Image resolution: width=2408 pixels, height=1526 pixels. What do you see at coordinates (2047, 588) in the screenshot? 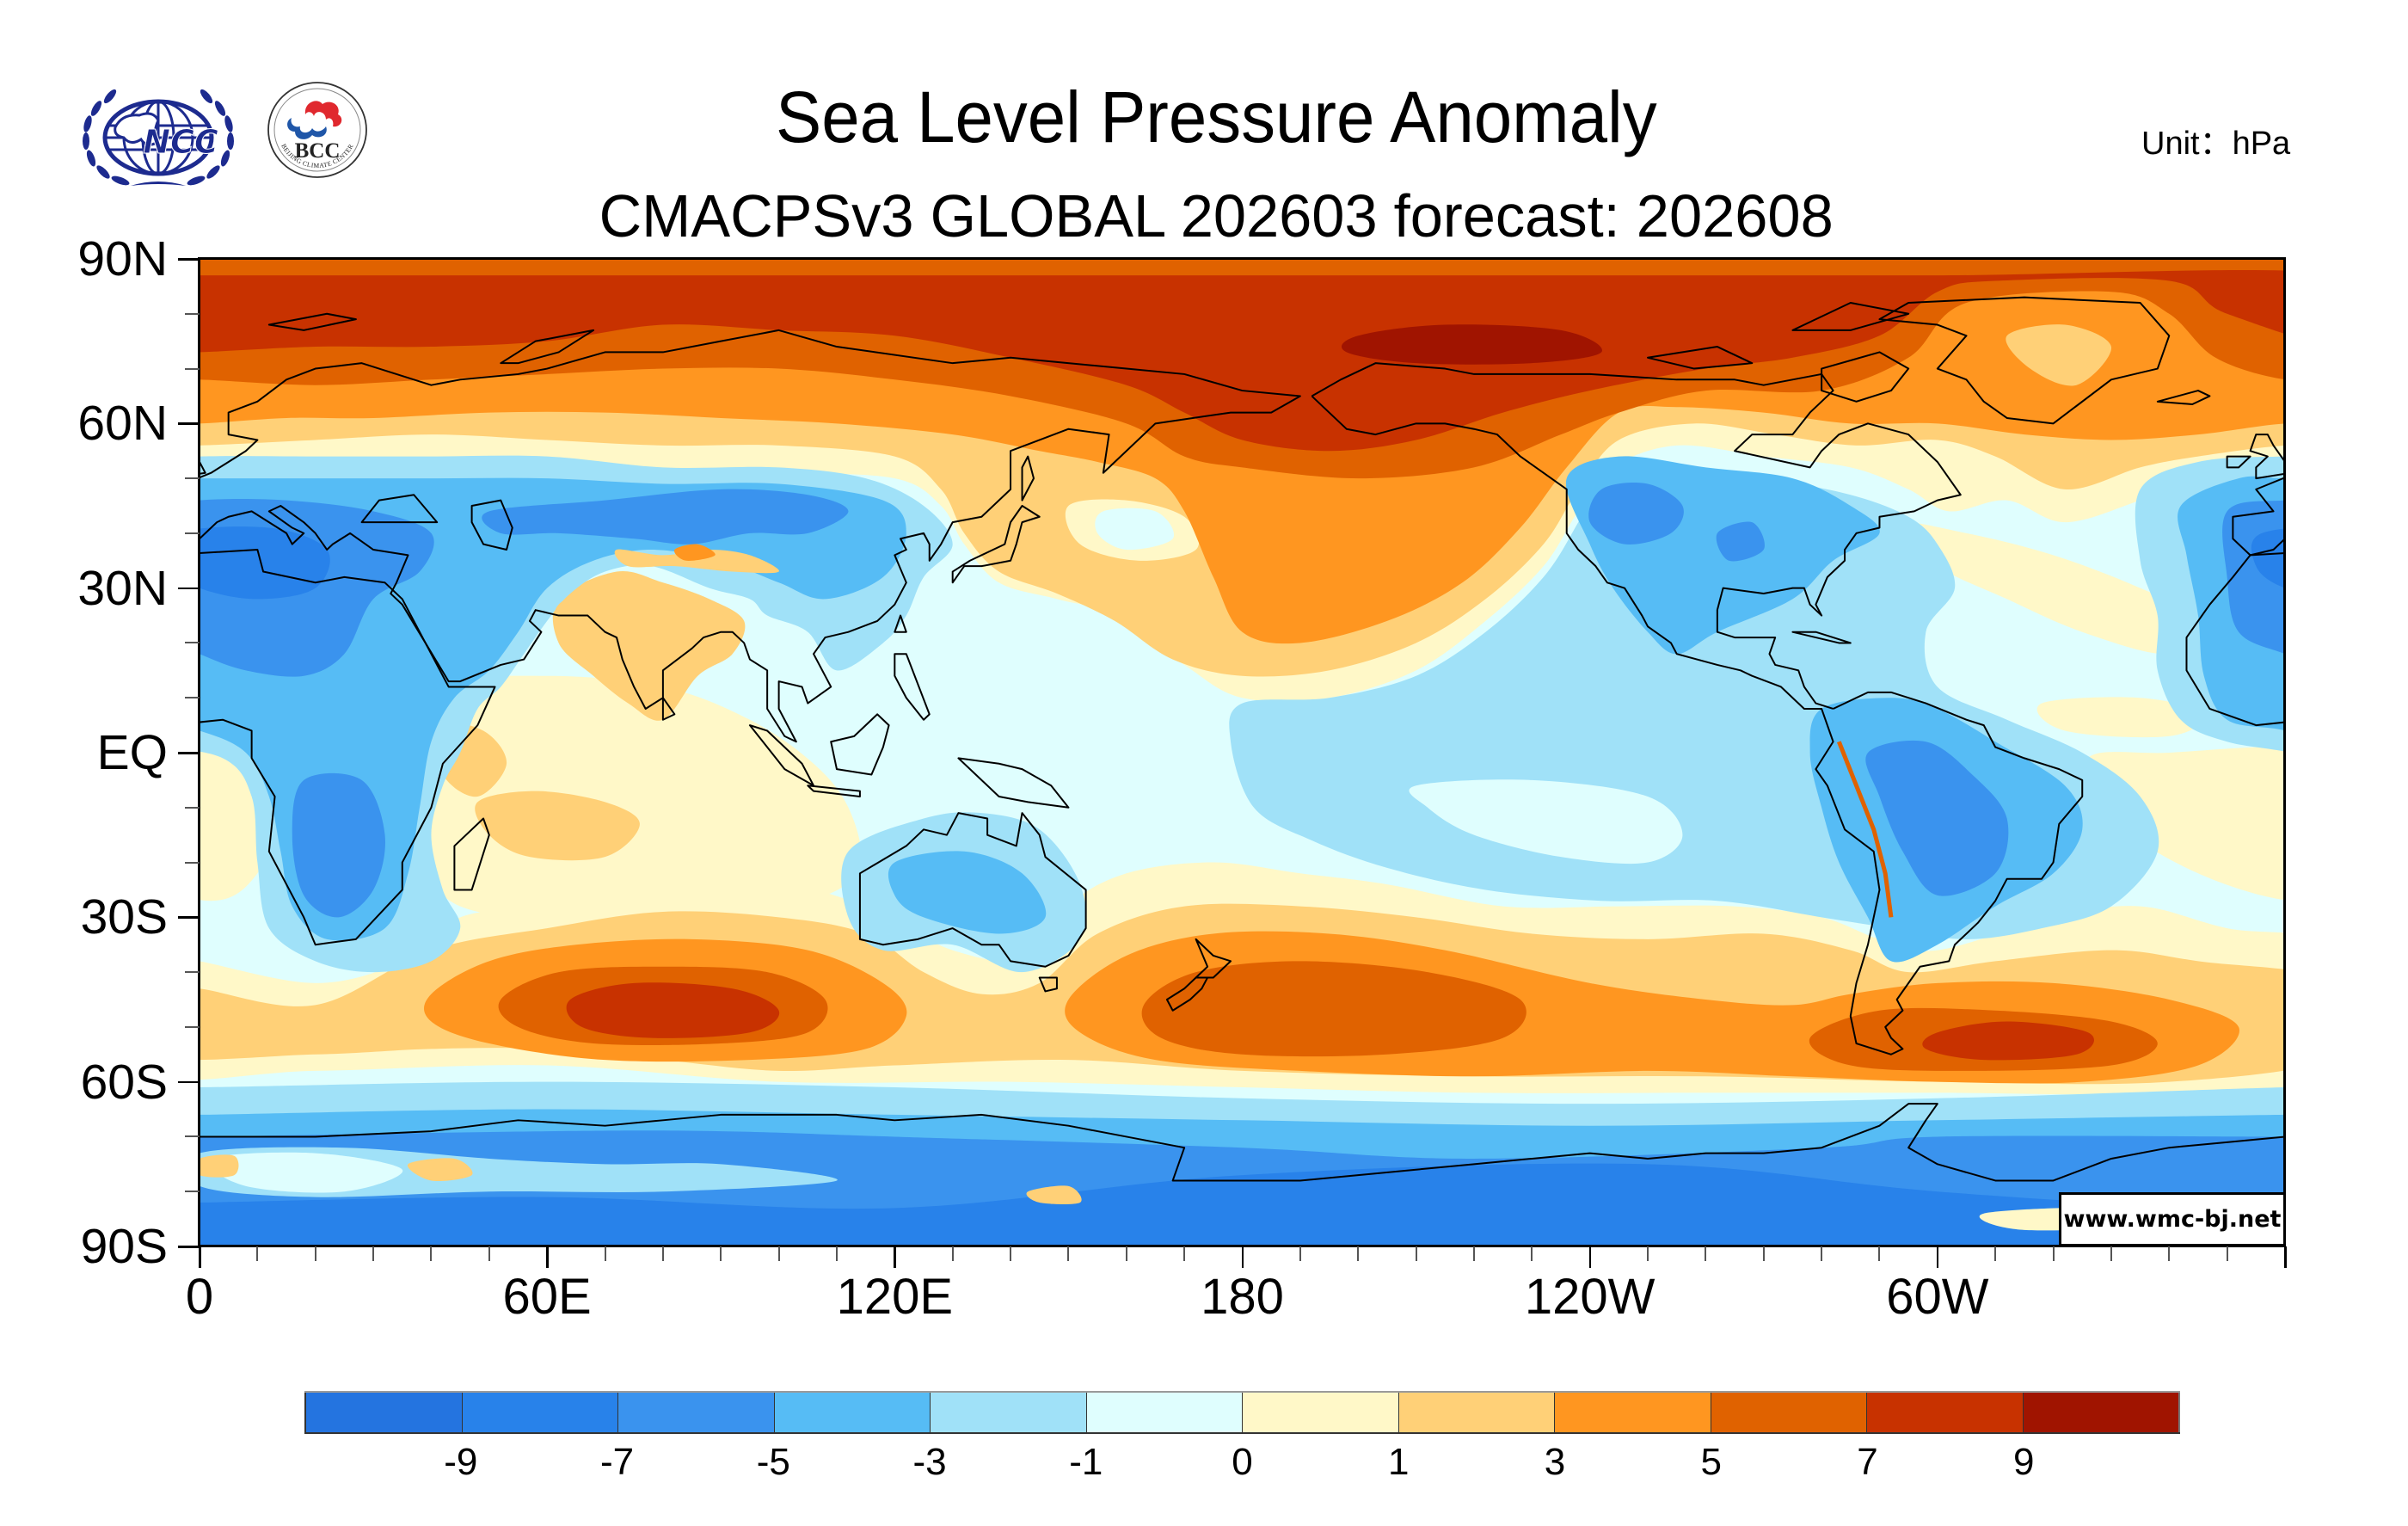
I see `field-atlantic-0to1` at bounding box center [2047, 588].